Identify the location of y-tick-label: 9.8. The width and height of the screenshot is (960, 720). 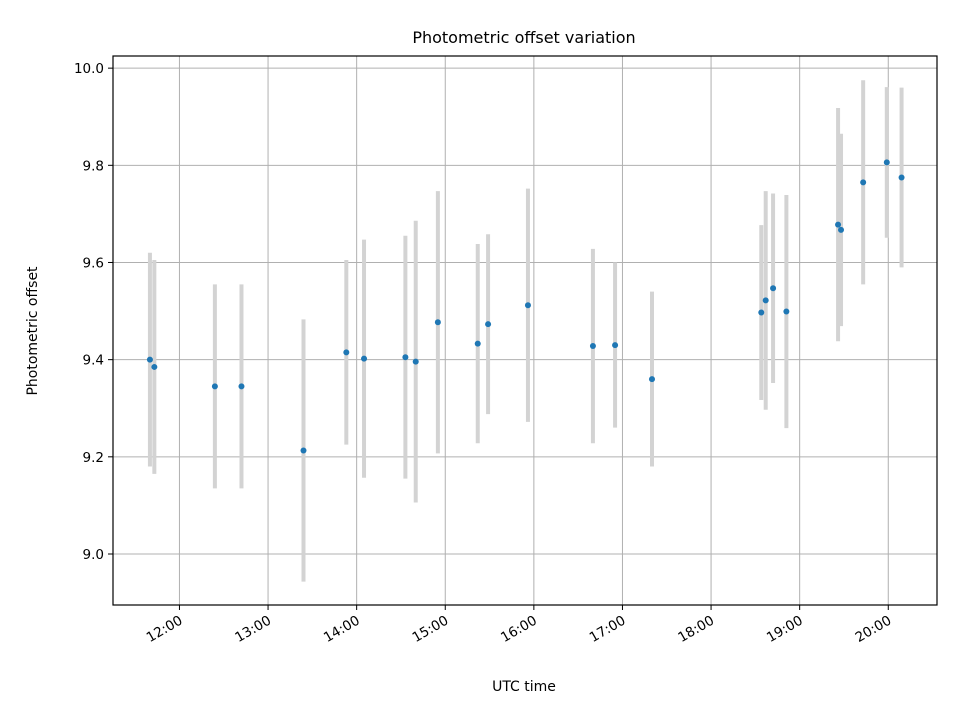
(93, 166).